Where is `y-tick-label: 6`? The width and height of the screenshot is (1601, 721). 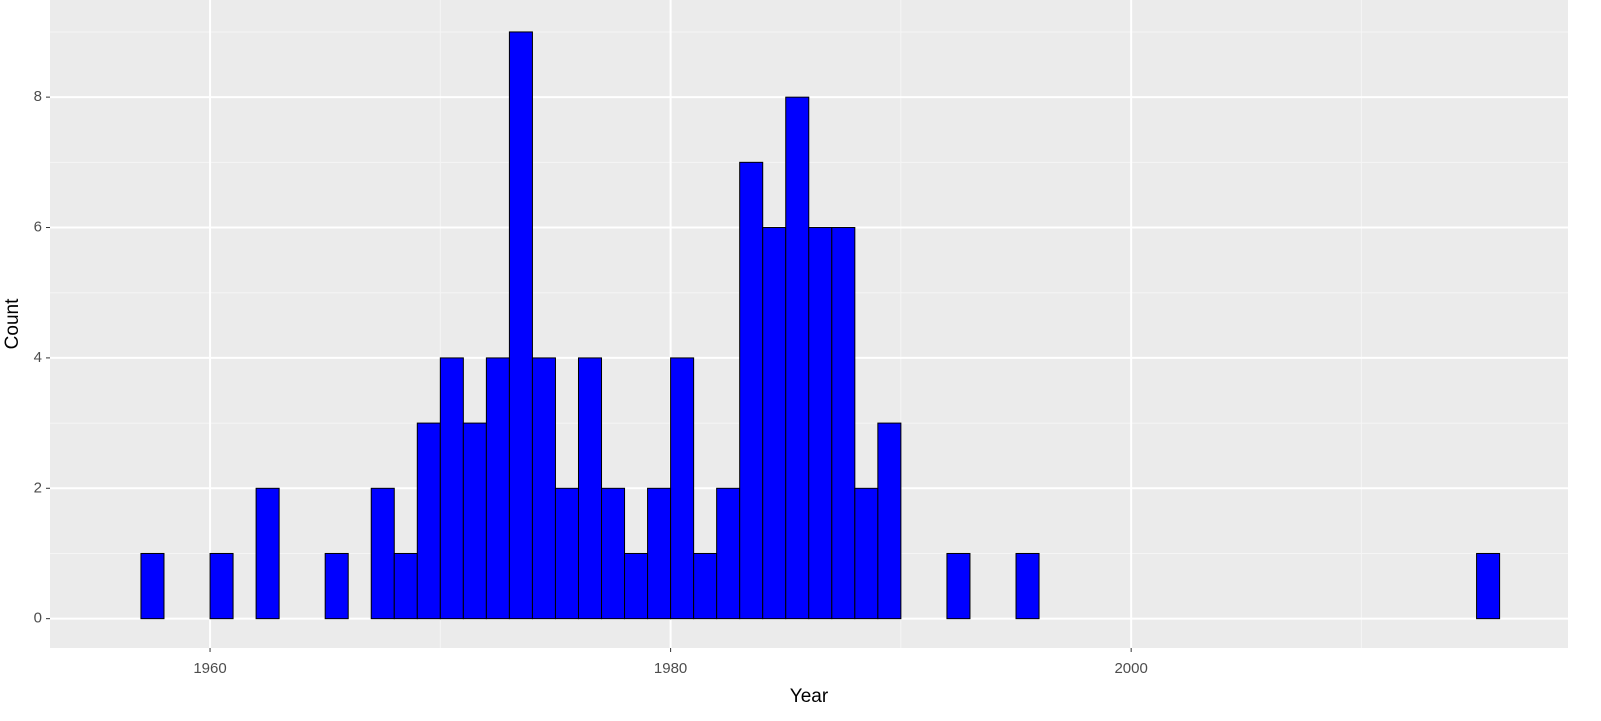 y-tick-label: 6 is located at coordinates (38, 226).